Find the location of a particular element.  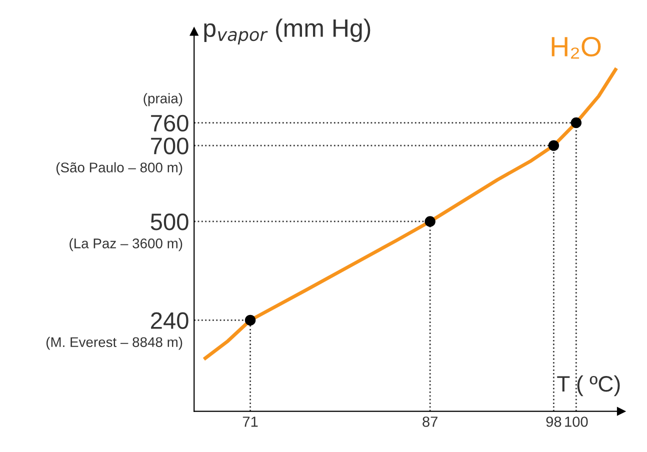

x-tick-label: 87 is located at coordinates (430, 421).